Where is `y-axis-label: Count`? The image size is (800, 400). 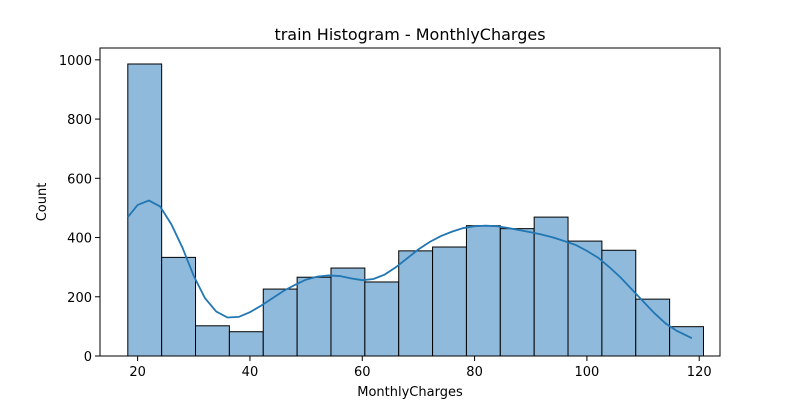 y-axis-label: Count is located at coordinates (42, 202).